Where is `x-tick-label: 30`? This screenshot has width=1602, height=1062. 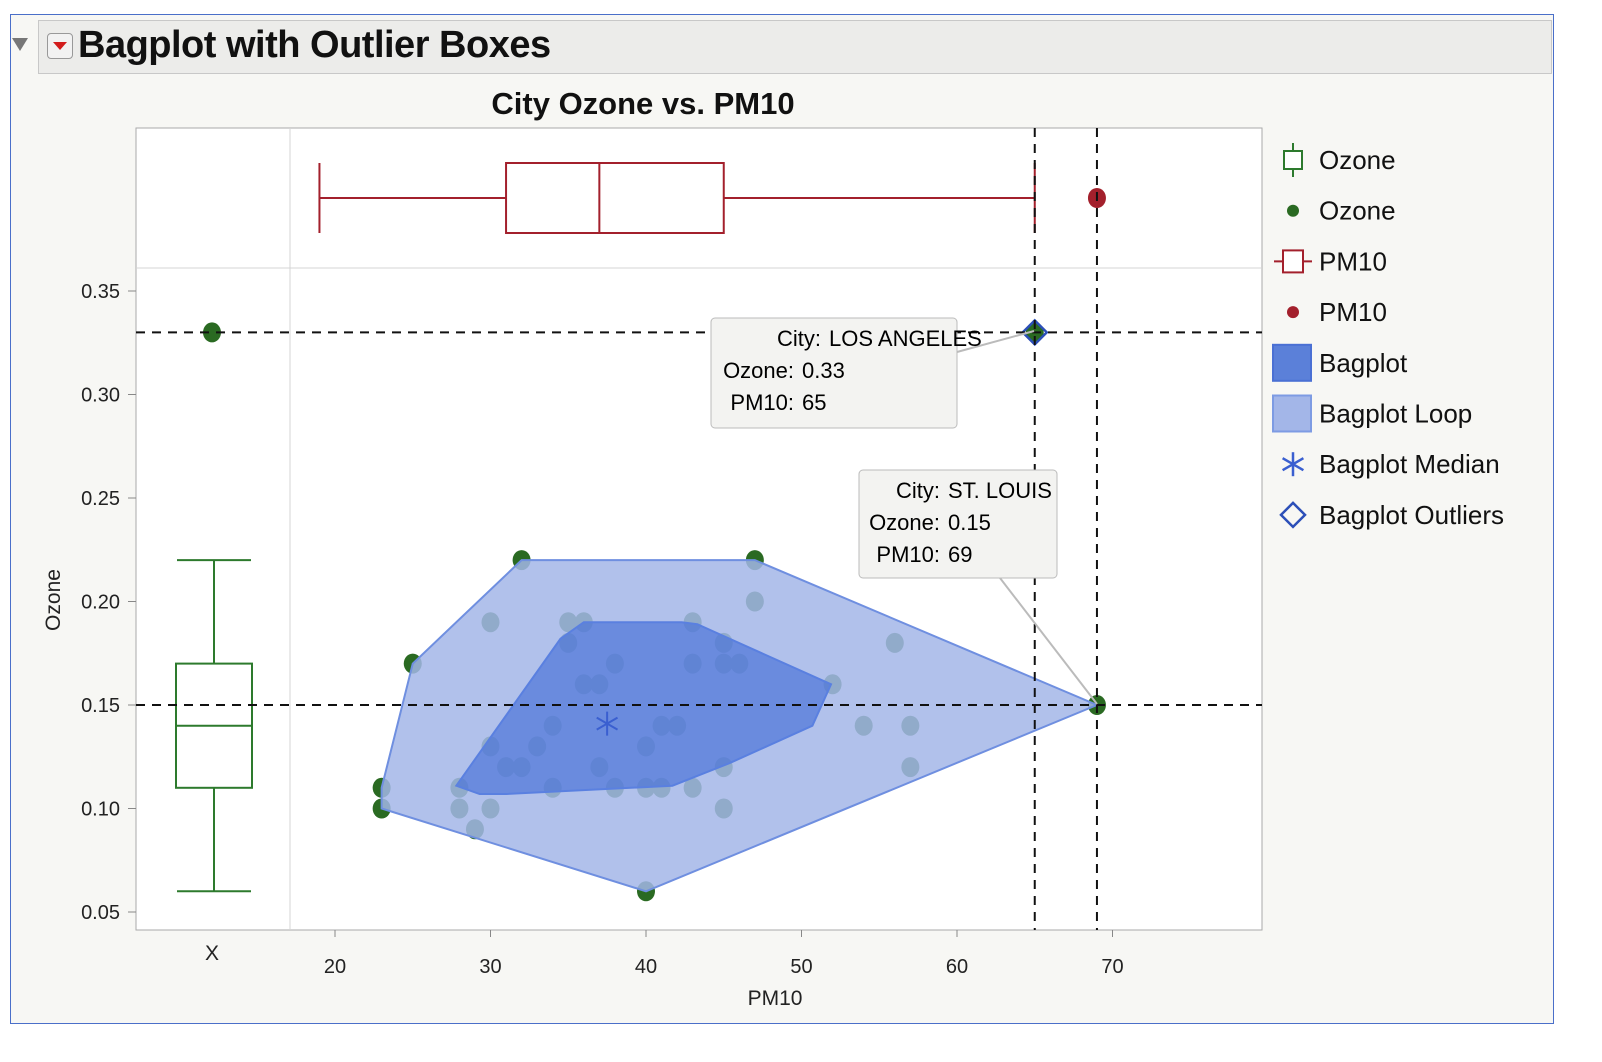 x-tick-label: 30 is located at coordinates (490, 967).